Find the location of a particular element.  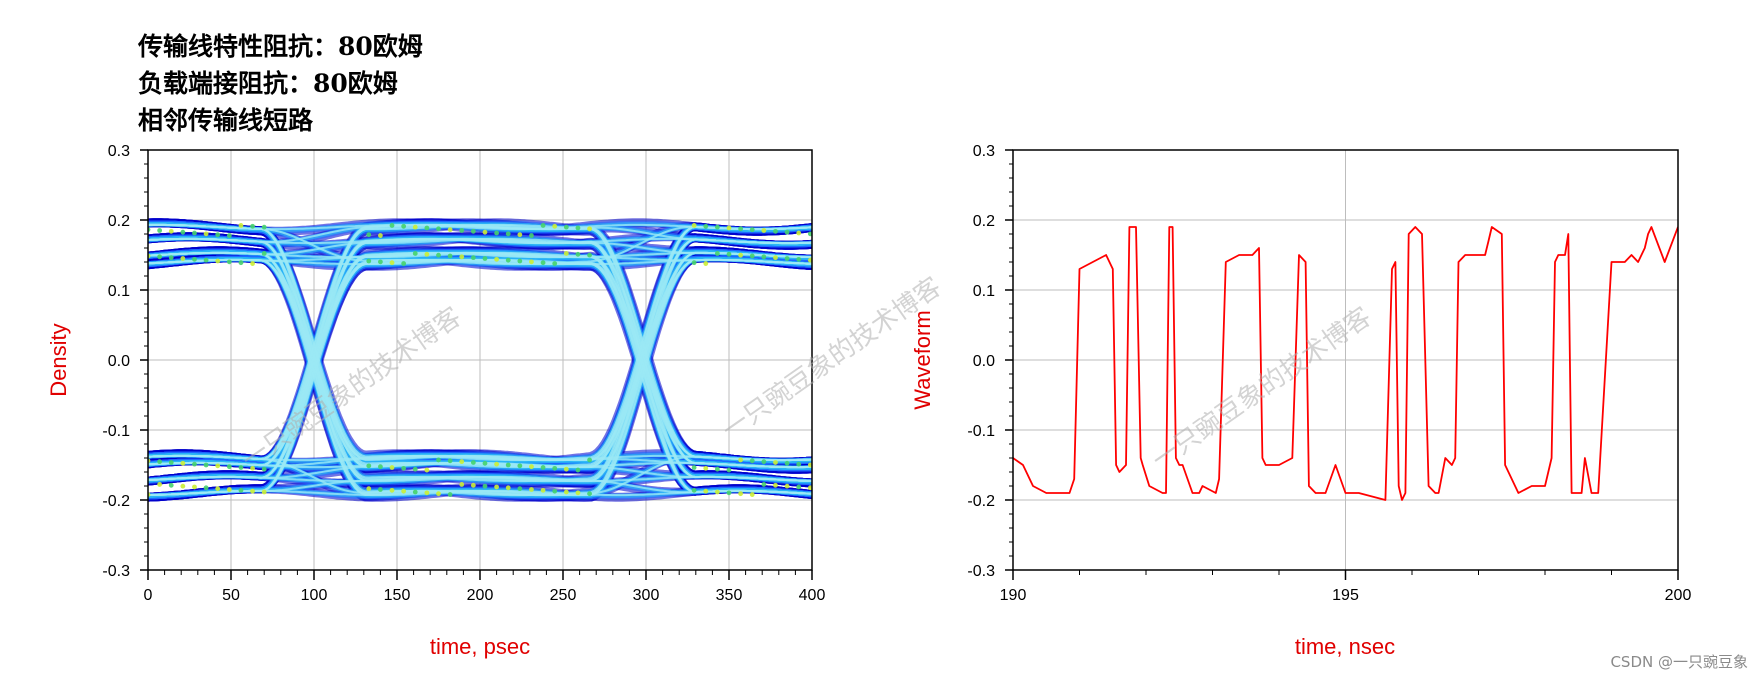

wave-y-tick-label: 0.1 is located at coordinates (984, 291).